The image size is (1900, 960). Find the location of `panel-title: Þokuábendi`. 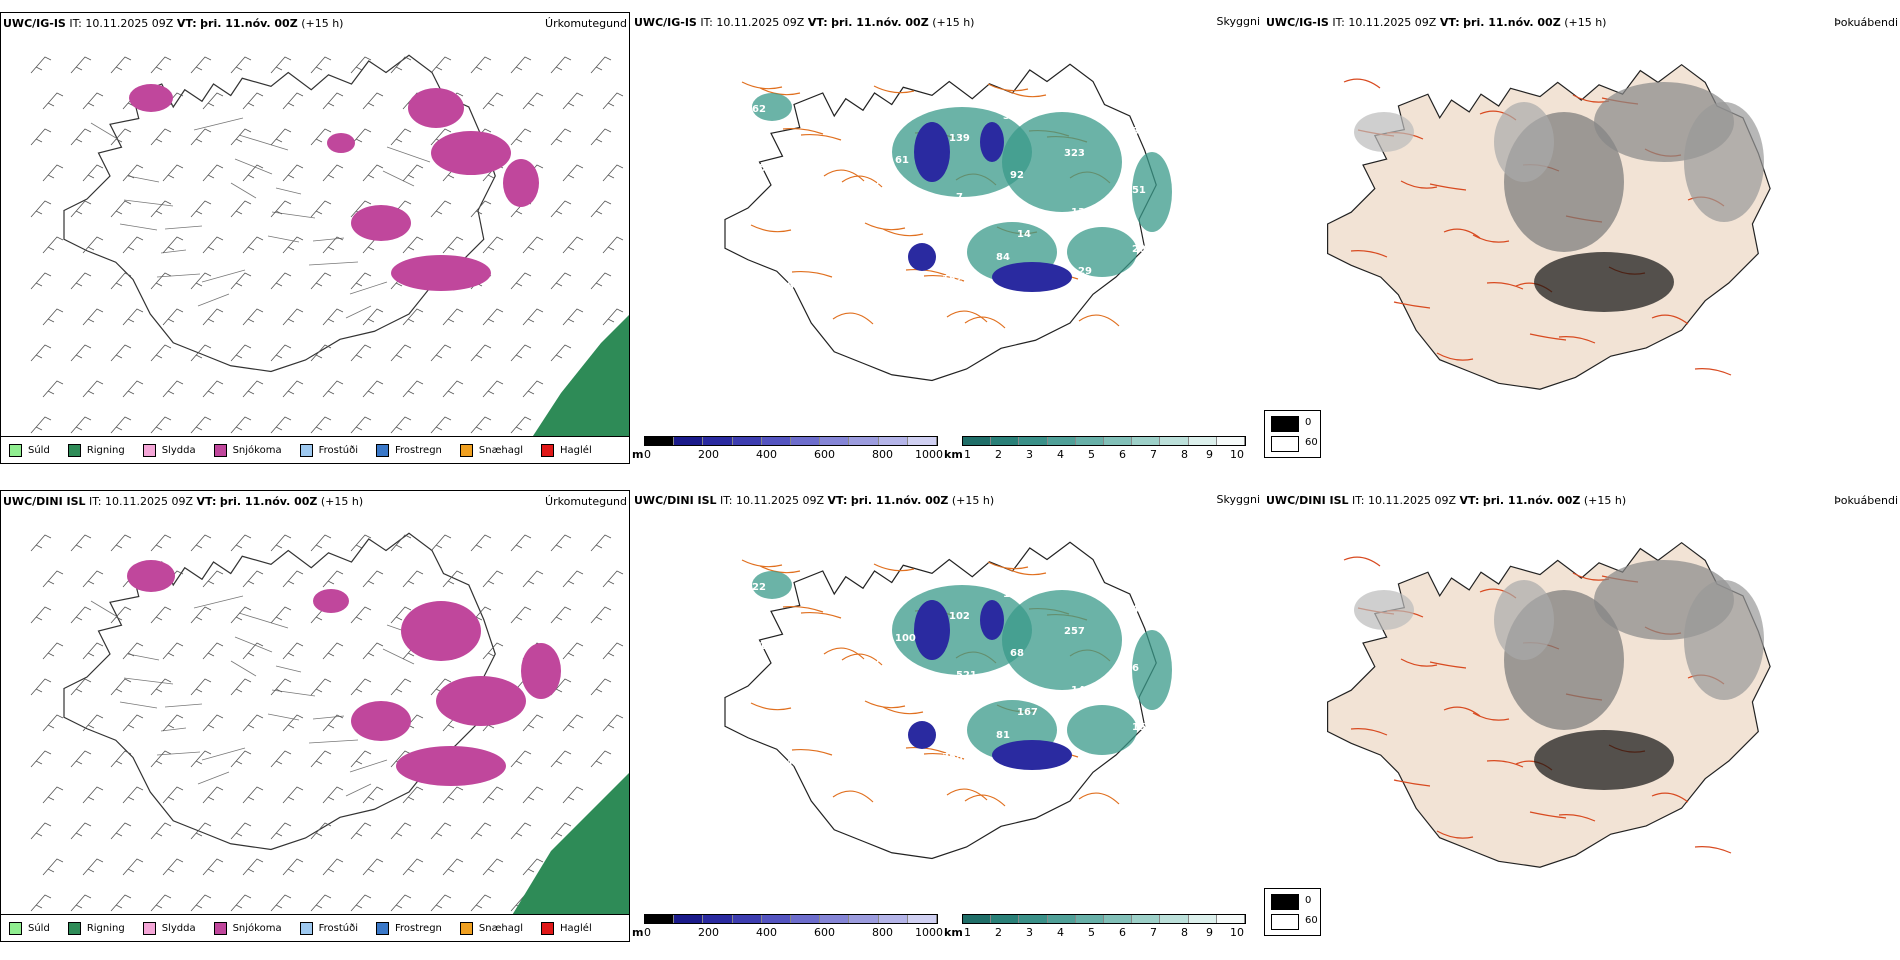

panel-title: Þokuábendi is located at coordinates (1866, 500).